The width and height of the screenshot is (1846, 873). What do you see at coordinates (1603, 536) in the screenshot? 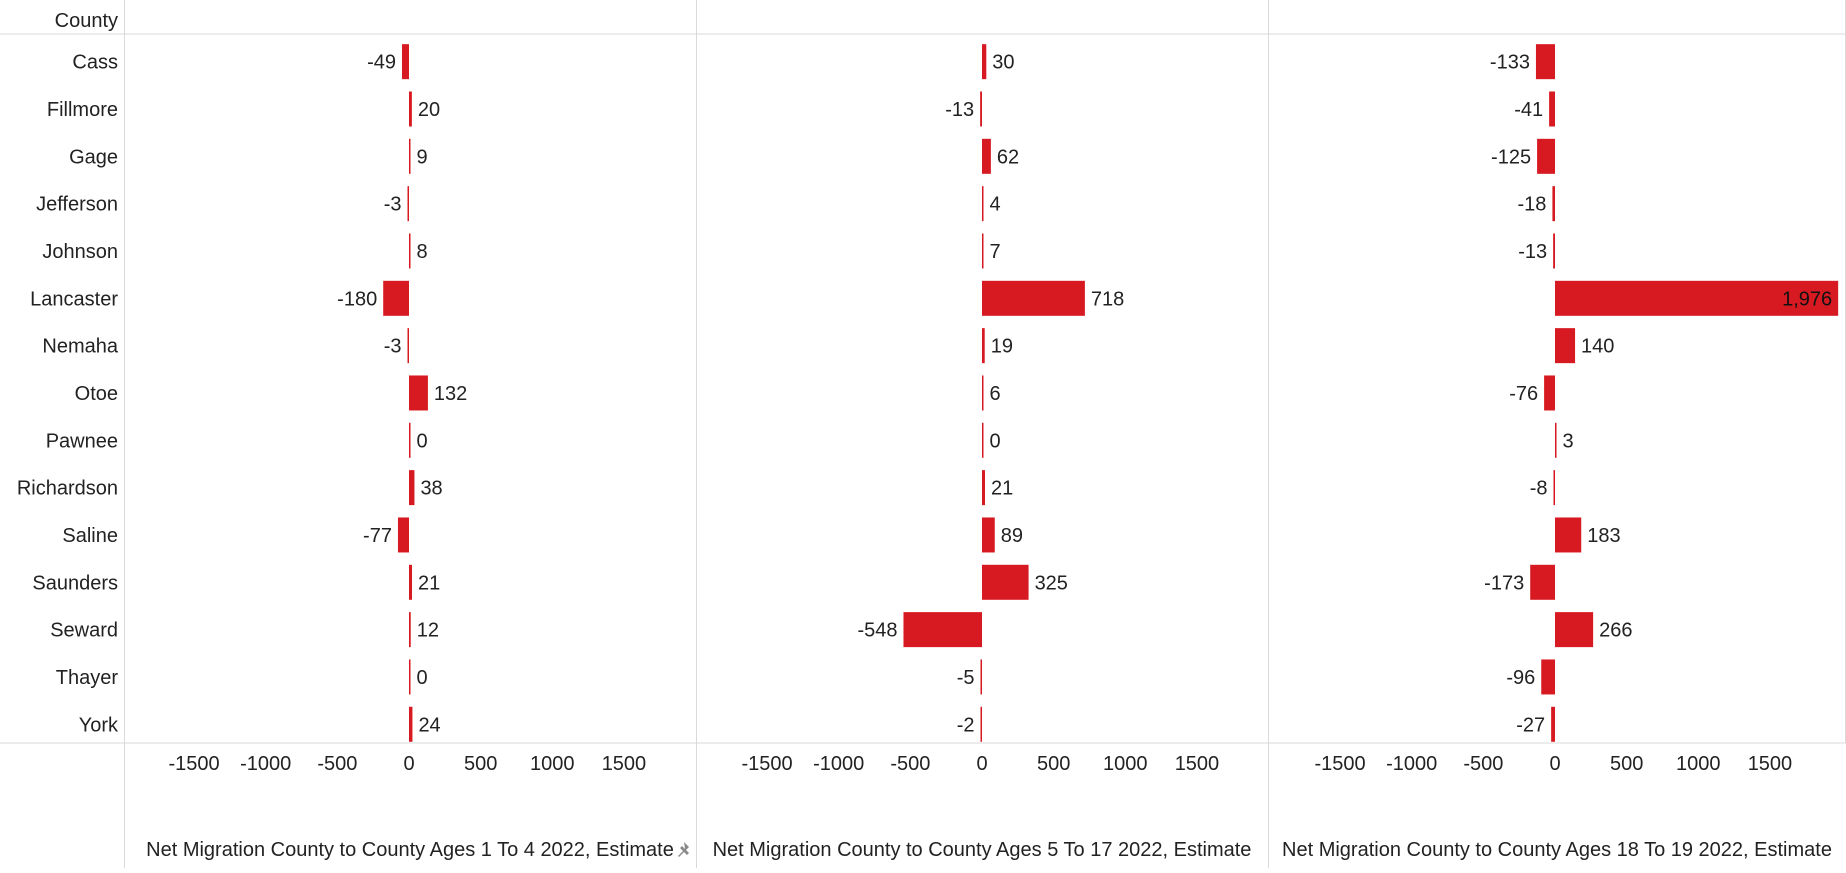
I see `data-label-3: 183` at bounding box center [1603, 536].